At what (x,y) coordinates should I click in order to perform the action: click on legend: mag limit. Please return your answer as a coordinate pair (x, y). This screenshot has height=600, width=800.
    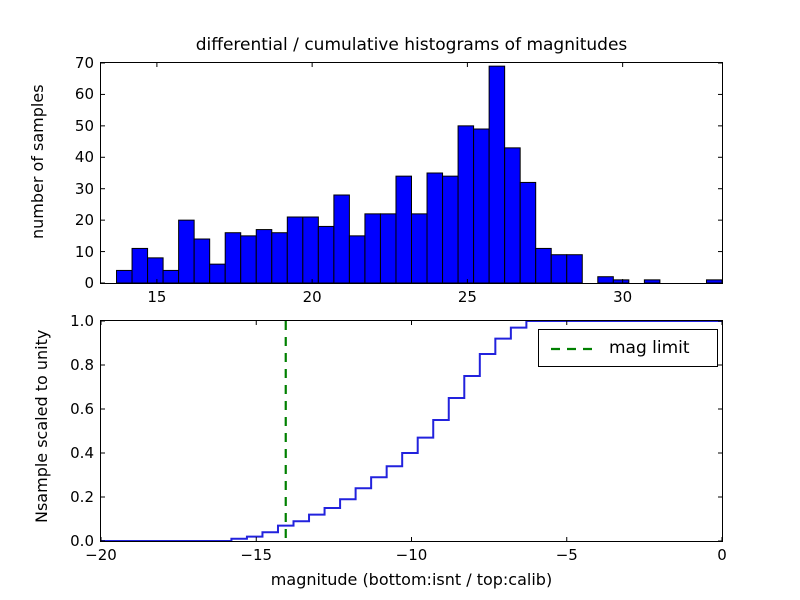
    Looking at the image, I should click on (628, 348).